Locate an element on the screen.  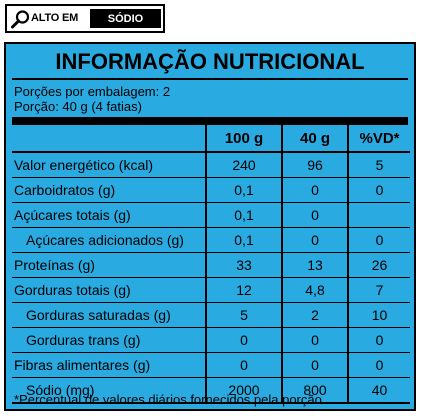
table-row: Proteínas (g) 33 13 26 is located at coordinates (211, 265).